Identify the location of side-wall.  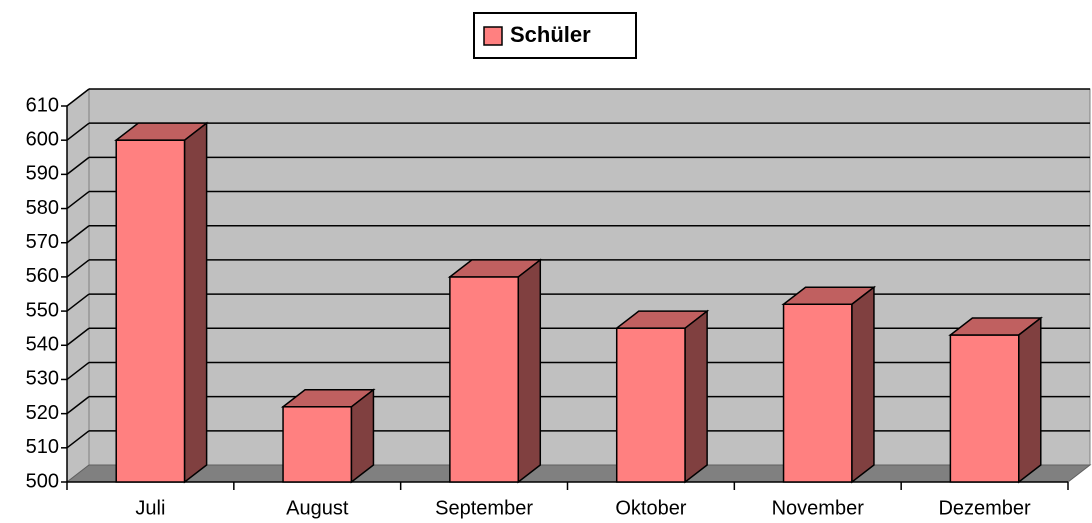
(78, 285).